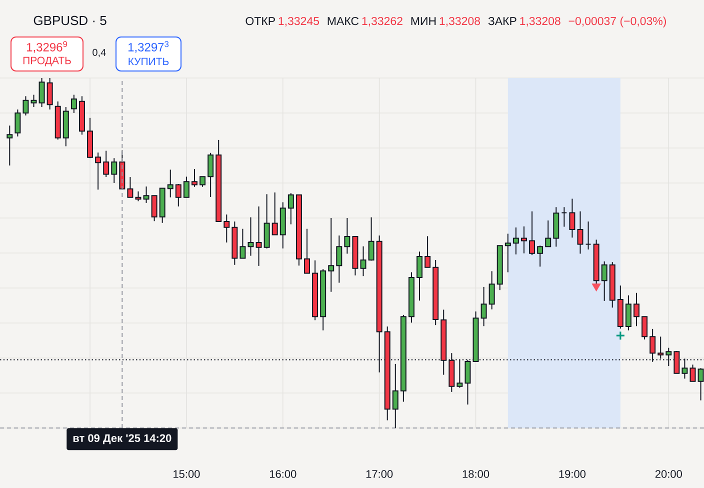 The width and height of the screenshot is (704, 488). Describe the element at coordinates (617, 22) in the screenshot. I see `text: −0,00037 (−0,03%)` at that location.